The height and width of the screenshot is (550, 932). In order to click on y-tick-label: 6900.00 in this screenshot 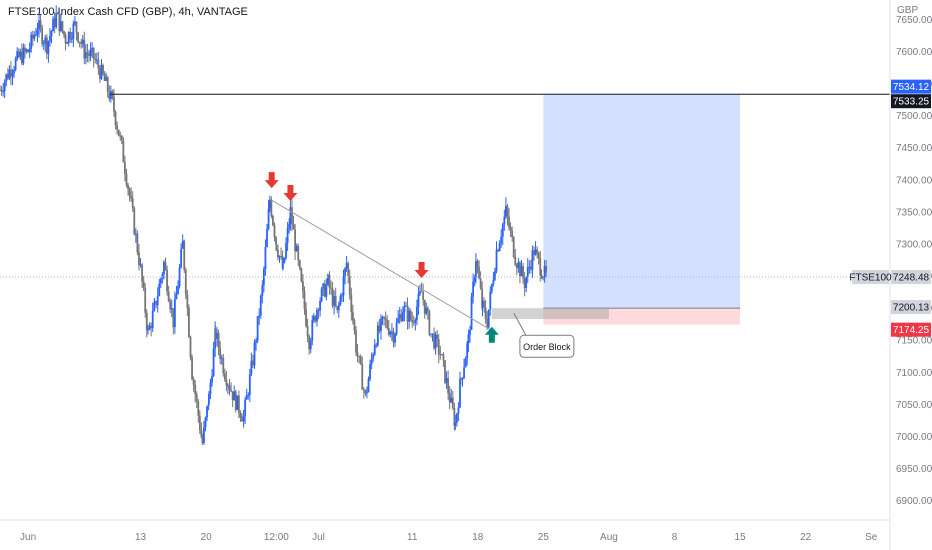, I will do `click(914, 501)`.